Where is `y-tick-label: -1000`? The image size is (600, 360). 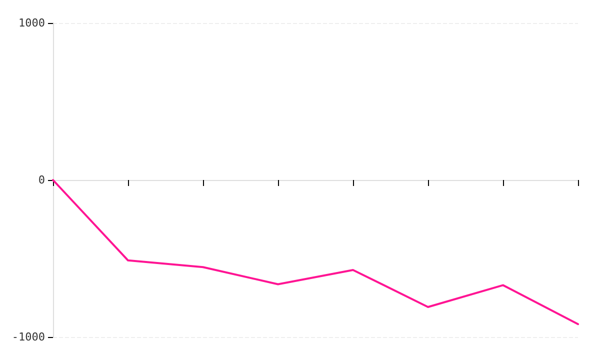
y-tick-label: -1000 is located at coordinates (28, 337).